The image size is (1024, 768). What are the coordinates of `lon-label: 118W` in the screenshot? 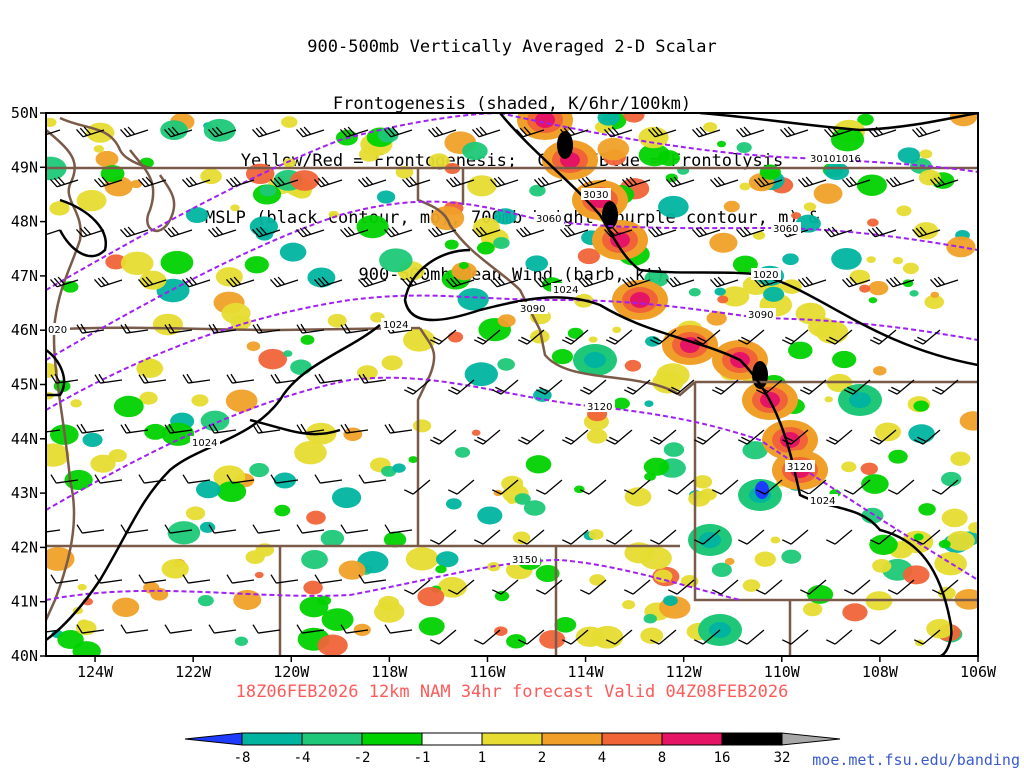 It's located at (389, 672).